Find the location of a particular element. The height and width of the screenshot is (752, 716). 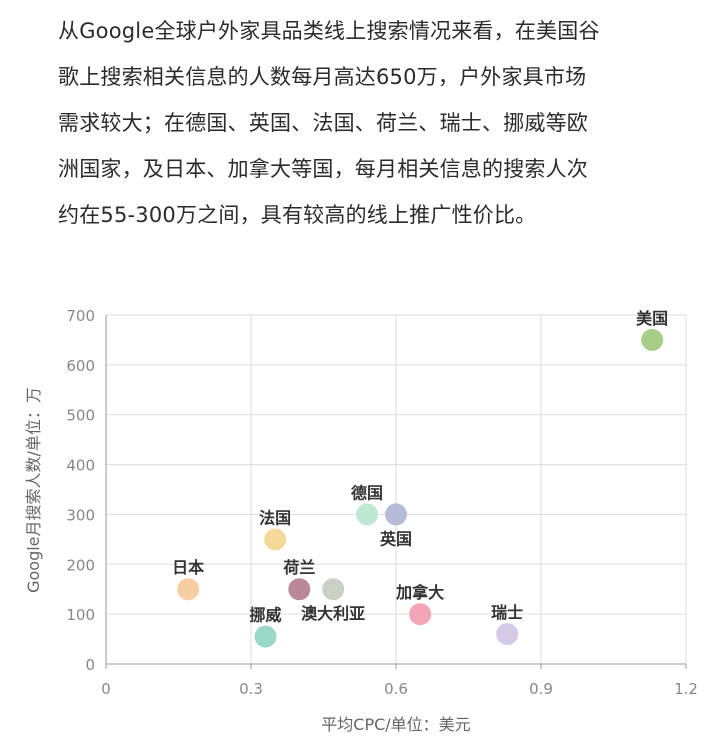

data-point-label: 美国 is located at coordinates (652, 318).